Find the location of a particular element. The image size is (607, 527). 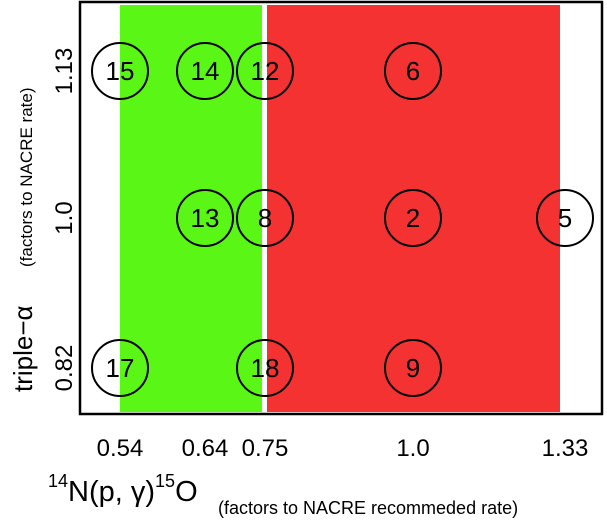

point-5: 5 is located at coordinates (565, 218).